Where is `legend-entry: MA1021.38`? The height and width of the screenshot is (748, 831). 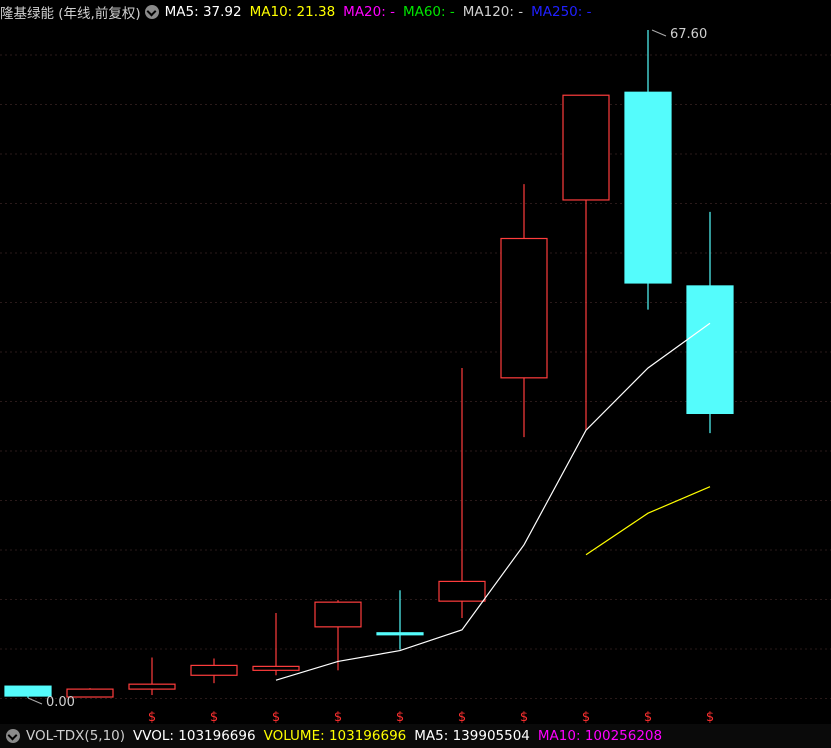 legend-entry: MA1021.38 is located at coordinates (293, 12).